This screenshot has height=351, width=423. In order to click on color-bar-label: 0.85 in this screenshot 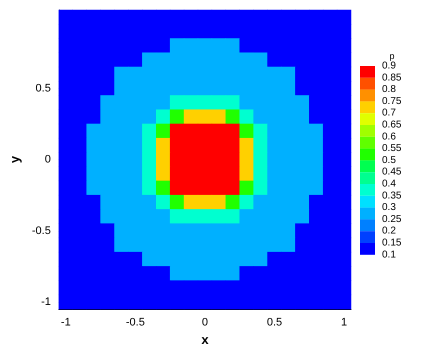, I will do `click(392, 78)`.